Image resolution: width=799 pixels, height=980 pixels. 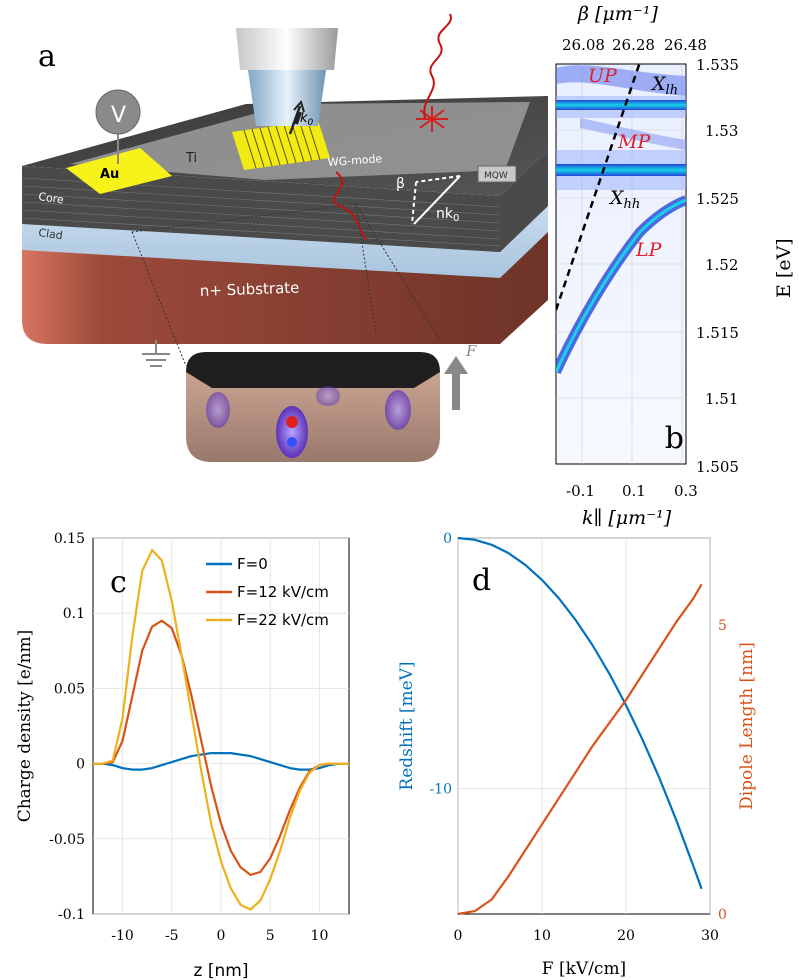 I want to click on x-tick-label: 0, so click(x=221, y=936).